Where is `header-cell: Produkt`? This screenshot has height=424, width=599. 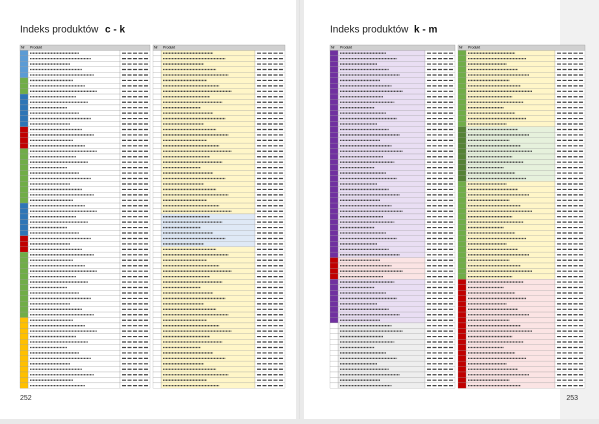 header-cell: Produkt is located at coordinates (474, 48).